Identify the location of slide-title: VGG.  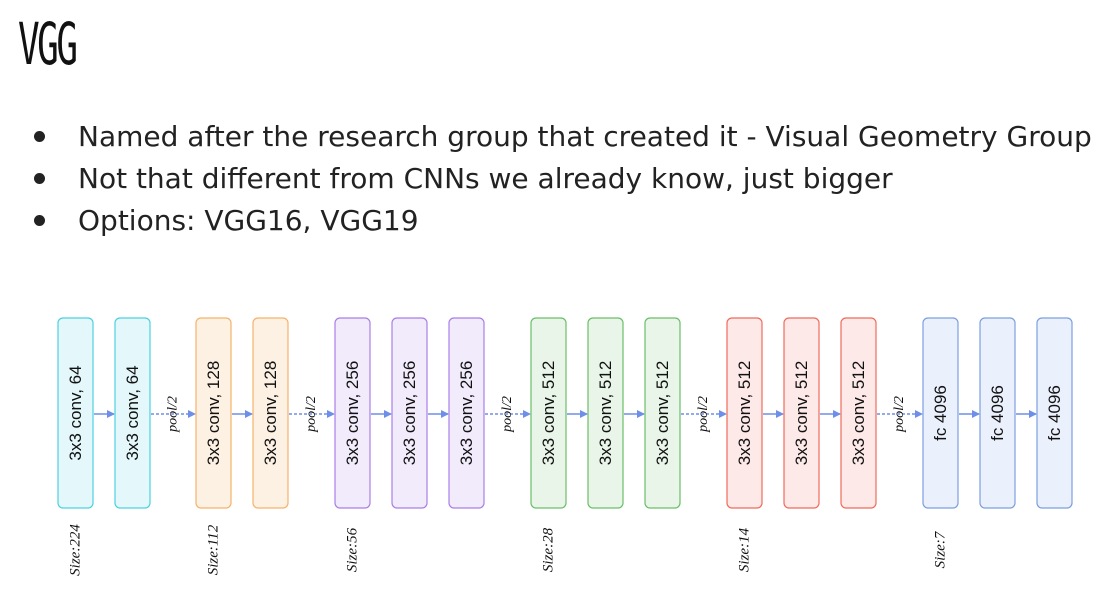
(48, 44).